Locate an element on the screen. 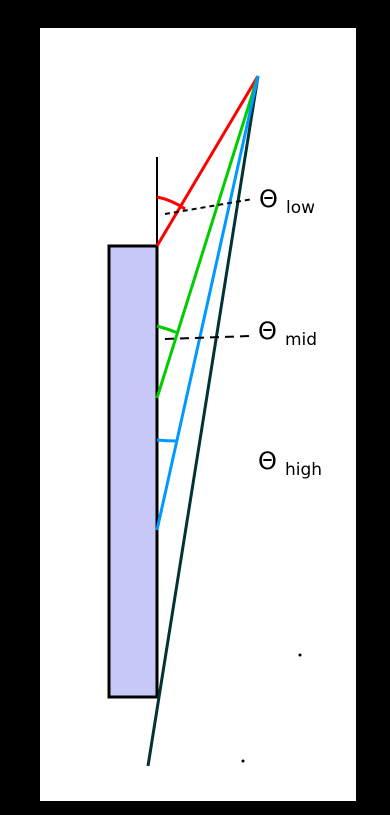  label-mid-text: mid is located at coordinates (301, 340).